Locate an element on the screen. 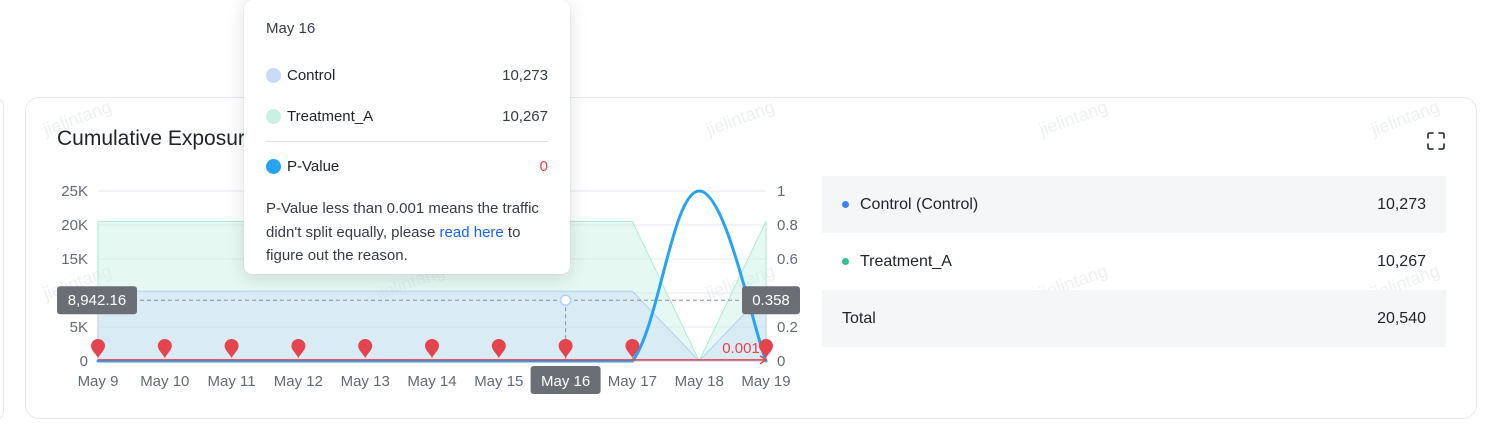 This screenshot has height=442, width=1500. legend-label-treatment: Treatment_A is located at coordinates (906, 261).